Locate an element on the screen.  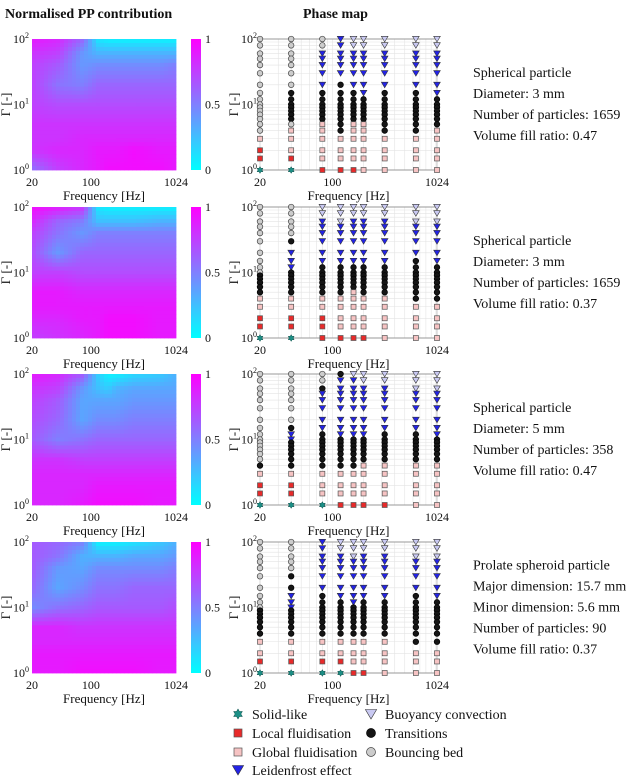
transitions-marker is located at coordinates (384, 99).